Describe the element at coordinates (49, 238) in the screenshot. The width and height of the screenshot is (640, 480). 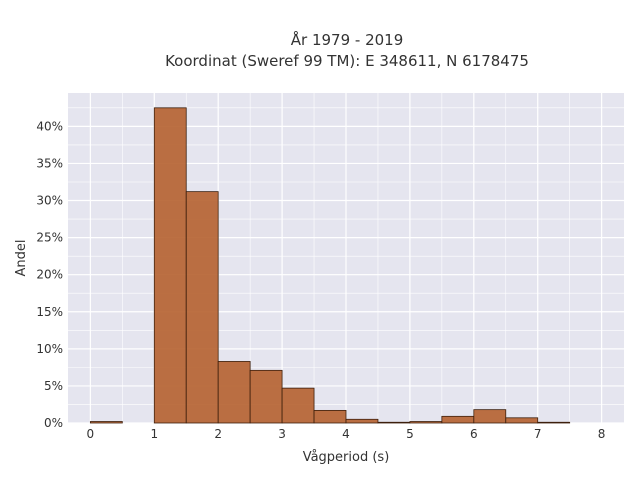
I see `y-tick-label: 25%` at that location.